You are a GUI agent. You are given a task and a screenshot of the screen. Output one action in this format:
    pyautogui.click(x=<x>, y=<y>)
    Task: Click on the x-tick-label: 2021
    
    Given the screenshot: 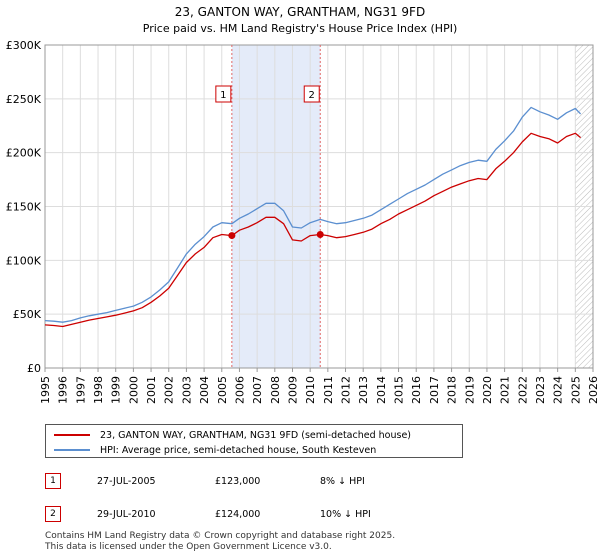 What is the action you would take?
    pyautogui.click(x=505, y=390)
    